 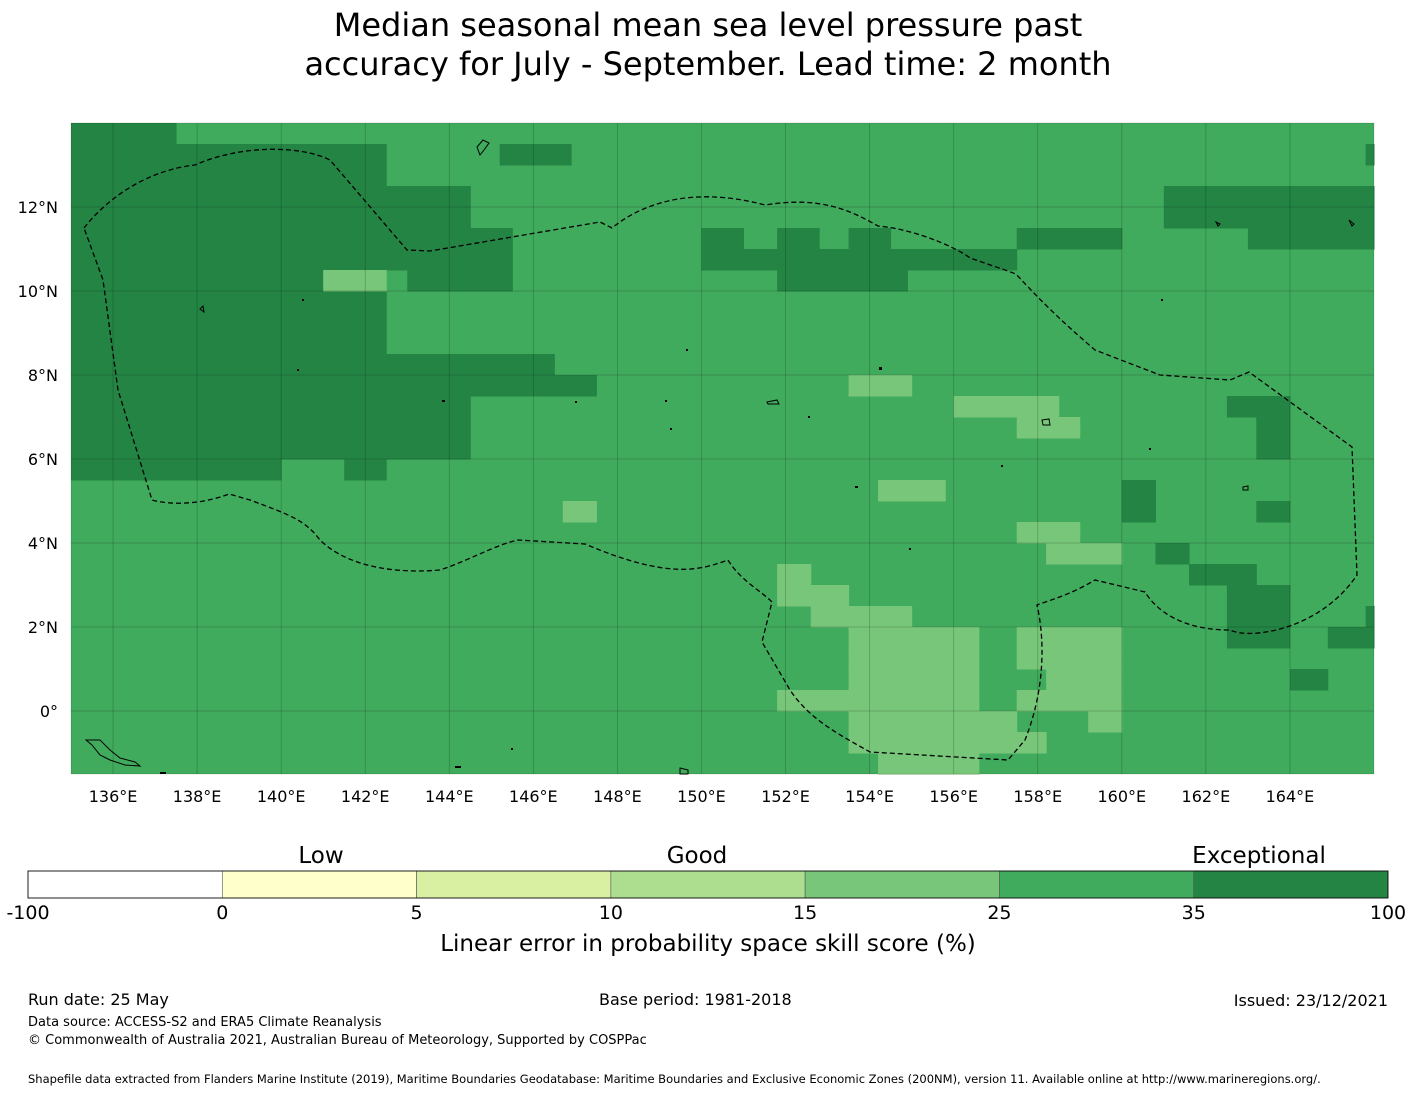 I want to click on legend-label-low: Low, so click(x=321, y=856).